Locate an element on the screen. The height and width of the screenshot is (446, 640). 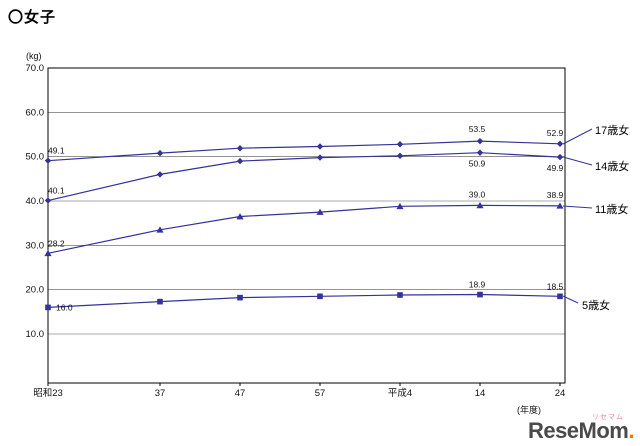
value-annotation: 28.2 is located at coordinates (56, 243).